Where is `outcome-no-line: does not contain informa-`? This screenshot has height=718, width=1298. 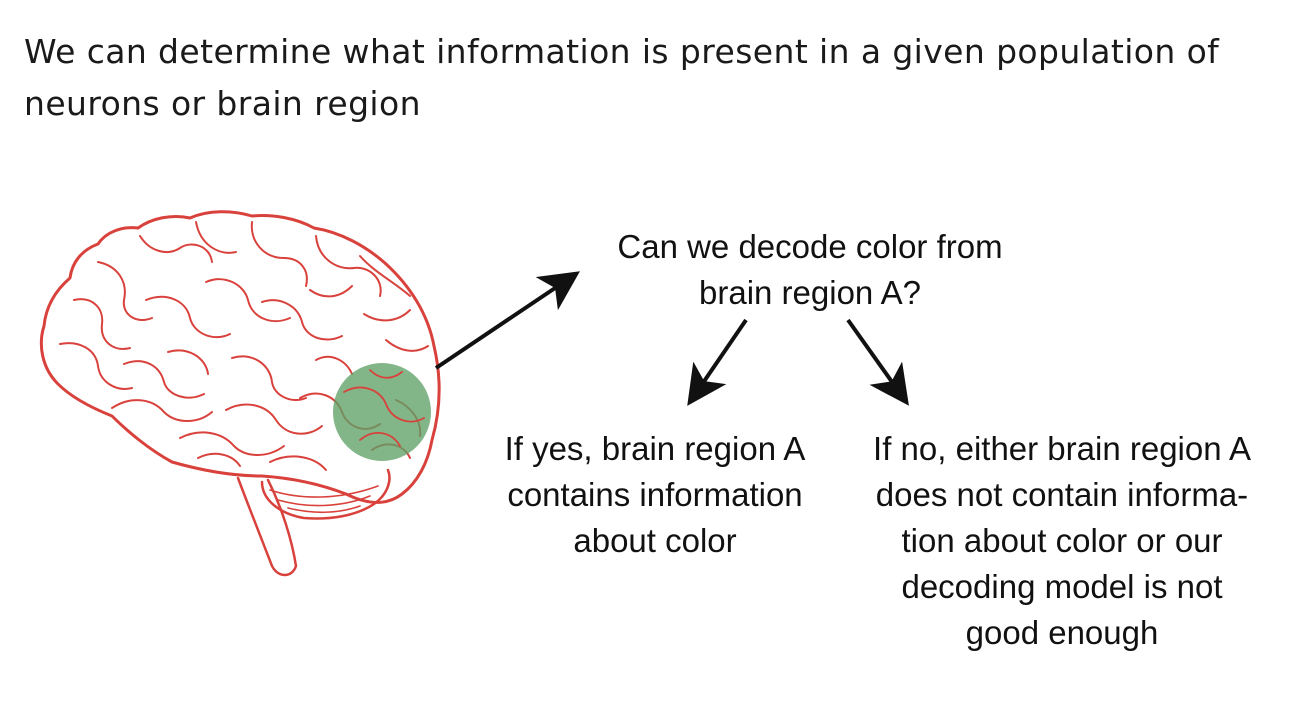 outcome-no-line: does not contain informa- is located at coordinates (1062, 494).